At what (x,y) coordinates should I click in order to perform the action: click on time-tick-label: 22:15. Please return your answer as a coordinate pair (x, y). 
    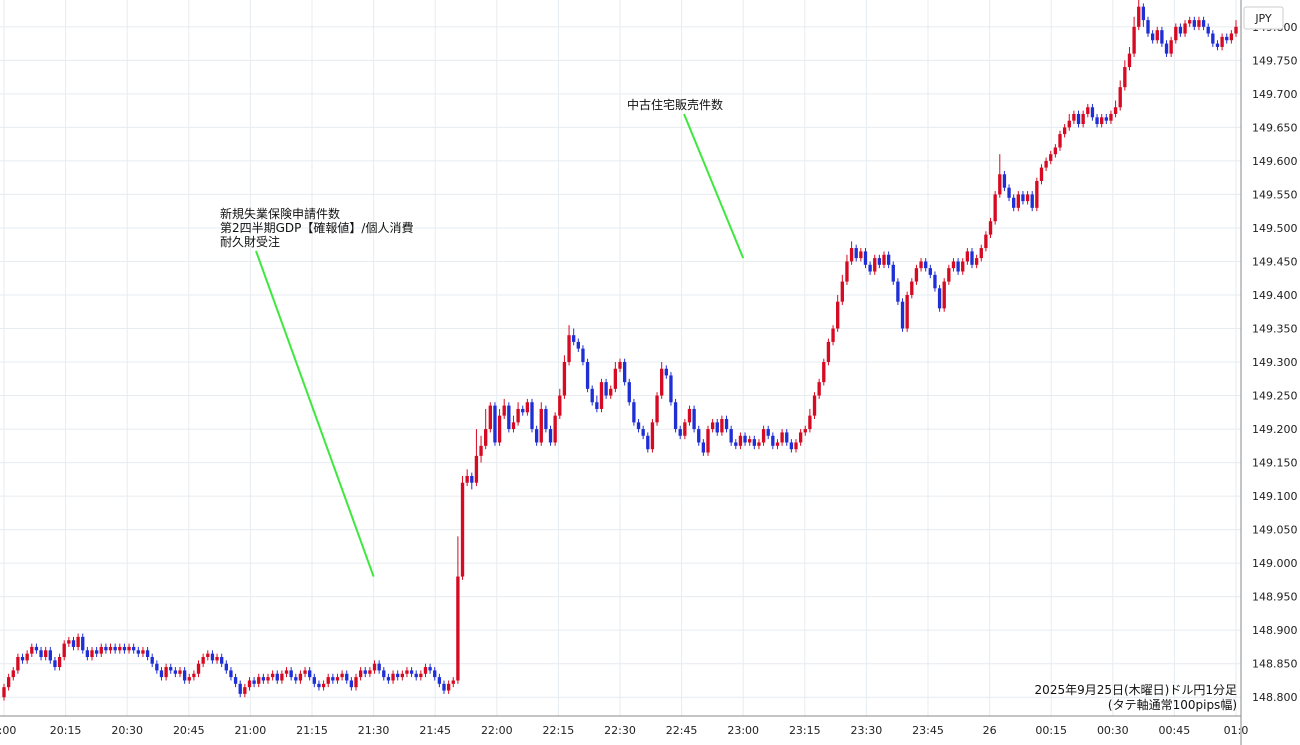
    Looking at the image, I should click on (559, 730).